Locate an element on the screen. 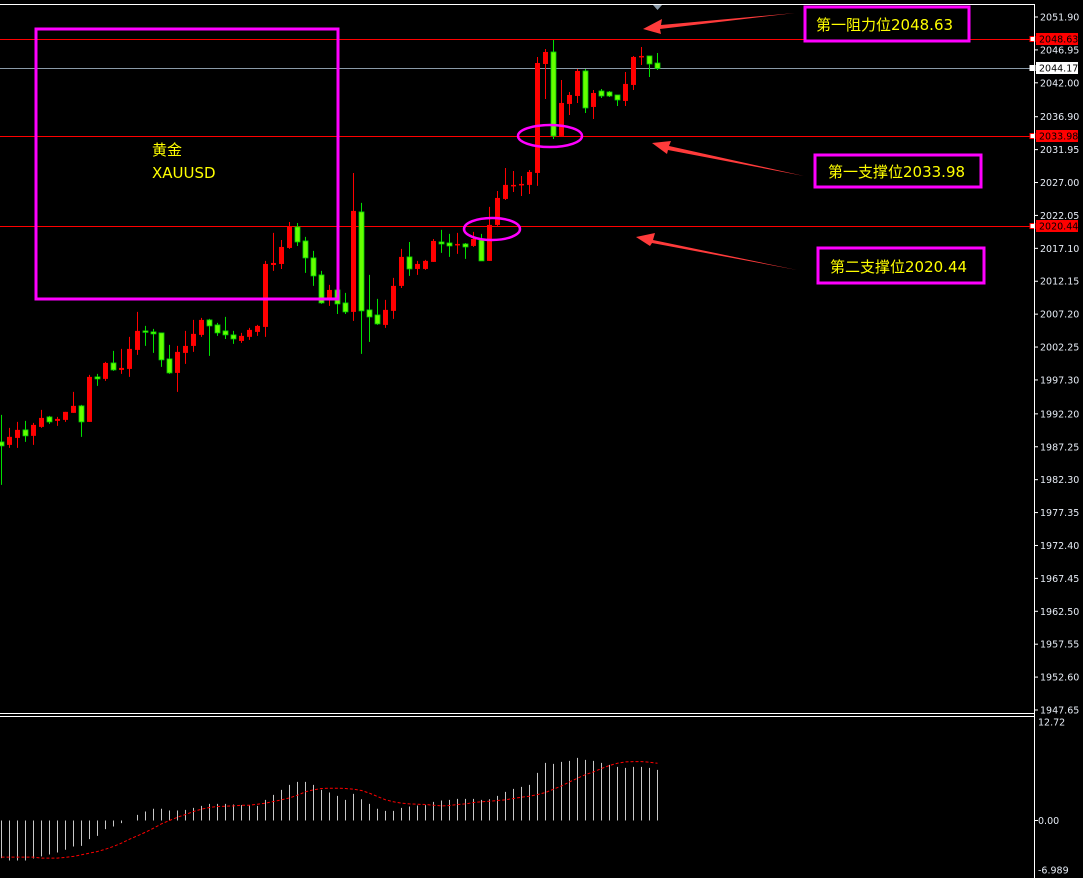 This screenshot has width=1083, height=878. price-tick-label: 1997.30 is located at coordinates (1059, 380).